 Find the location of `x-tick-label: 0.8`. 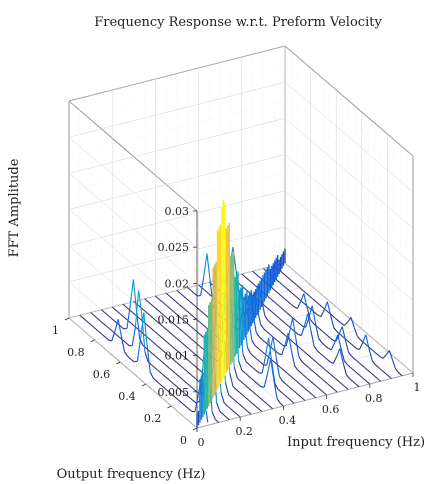

x-tick-label: 0.8 is located at coordinates (374, 398).